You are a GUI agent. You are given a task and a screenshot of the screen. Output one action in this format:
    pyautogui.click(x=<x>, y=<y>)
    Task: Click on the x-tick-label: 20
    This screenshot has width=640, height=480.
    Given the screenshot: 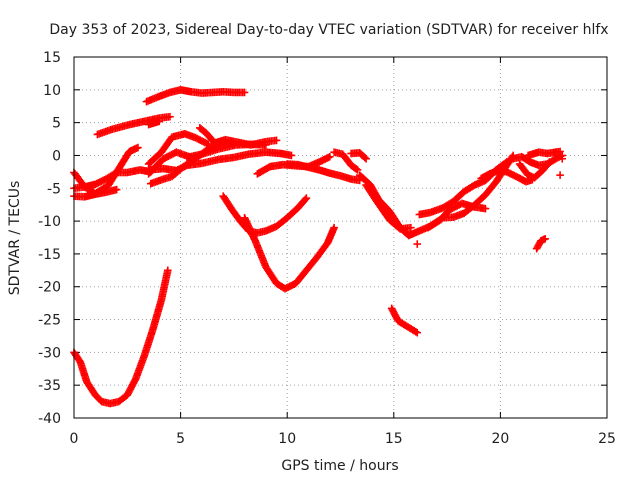 What is the action you would take?
    pyautogui.click(x=500, y=439)
    